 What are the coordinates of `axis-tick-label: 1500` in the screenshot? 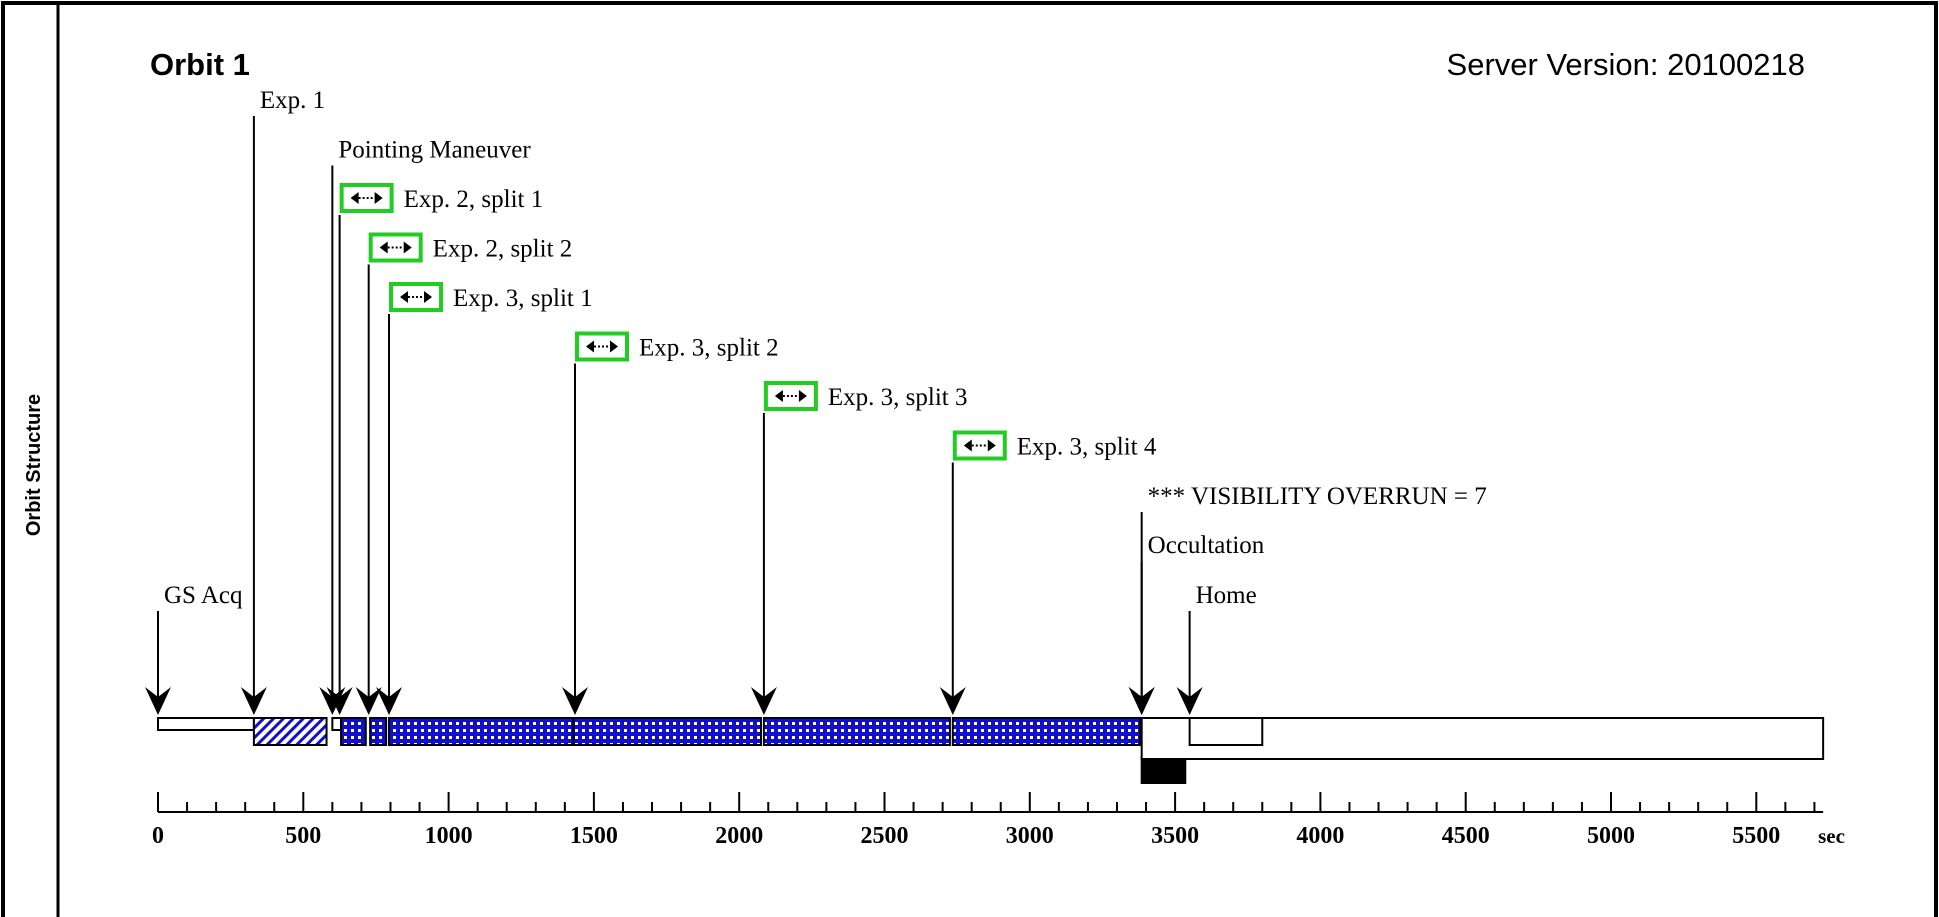 It's located at (594, 836).